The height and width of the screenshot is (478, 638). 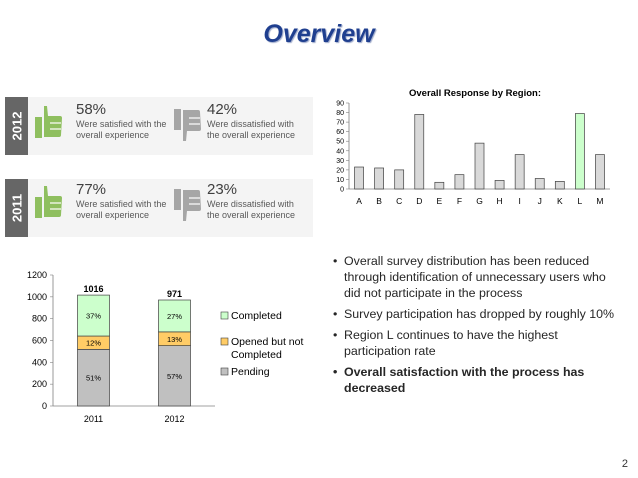 I want to click on x-tick-label: H, so click(x=500, y=201).